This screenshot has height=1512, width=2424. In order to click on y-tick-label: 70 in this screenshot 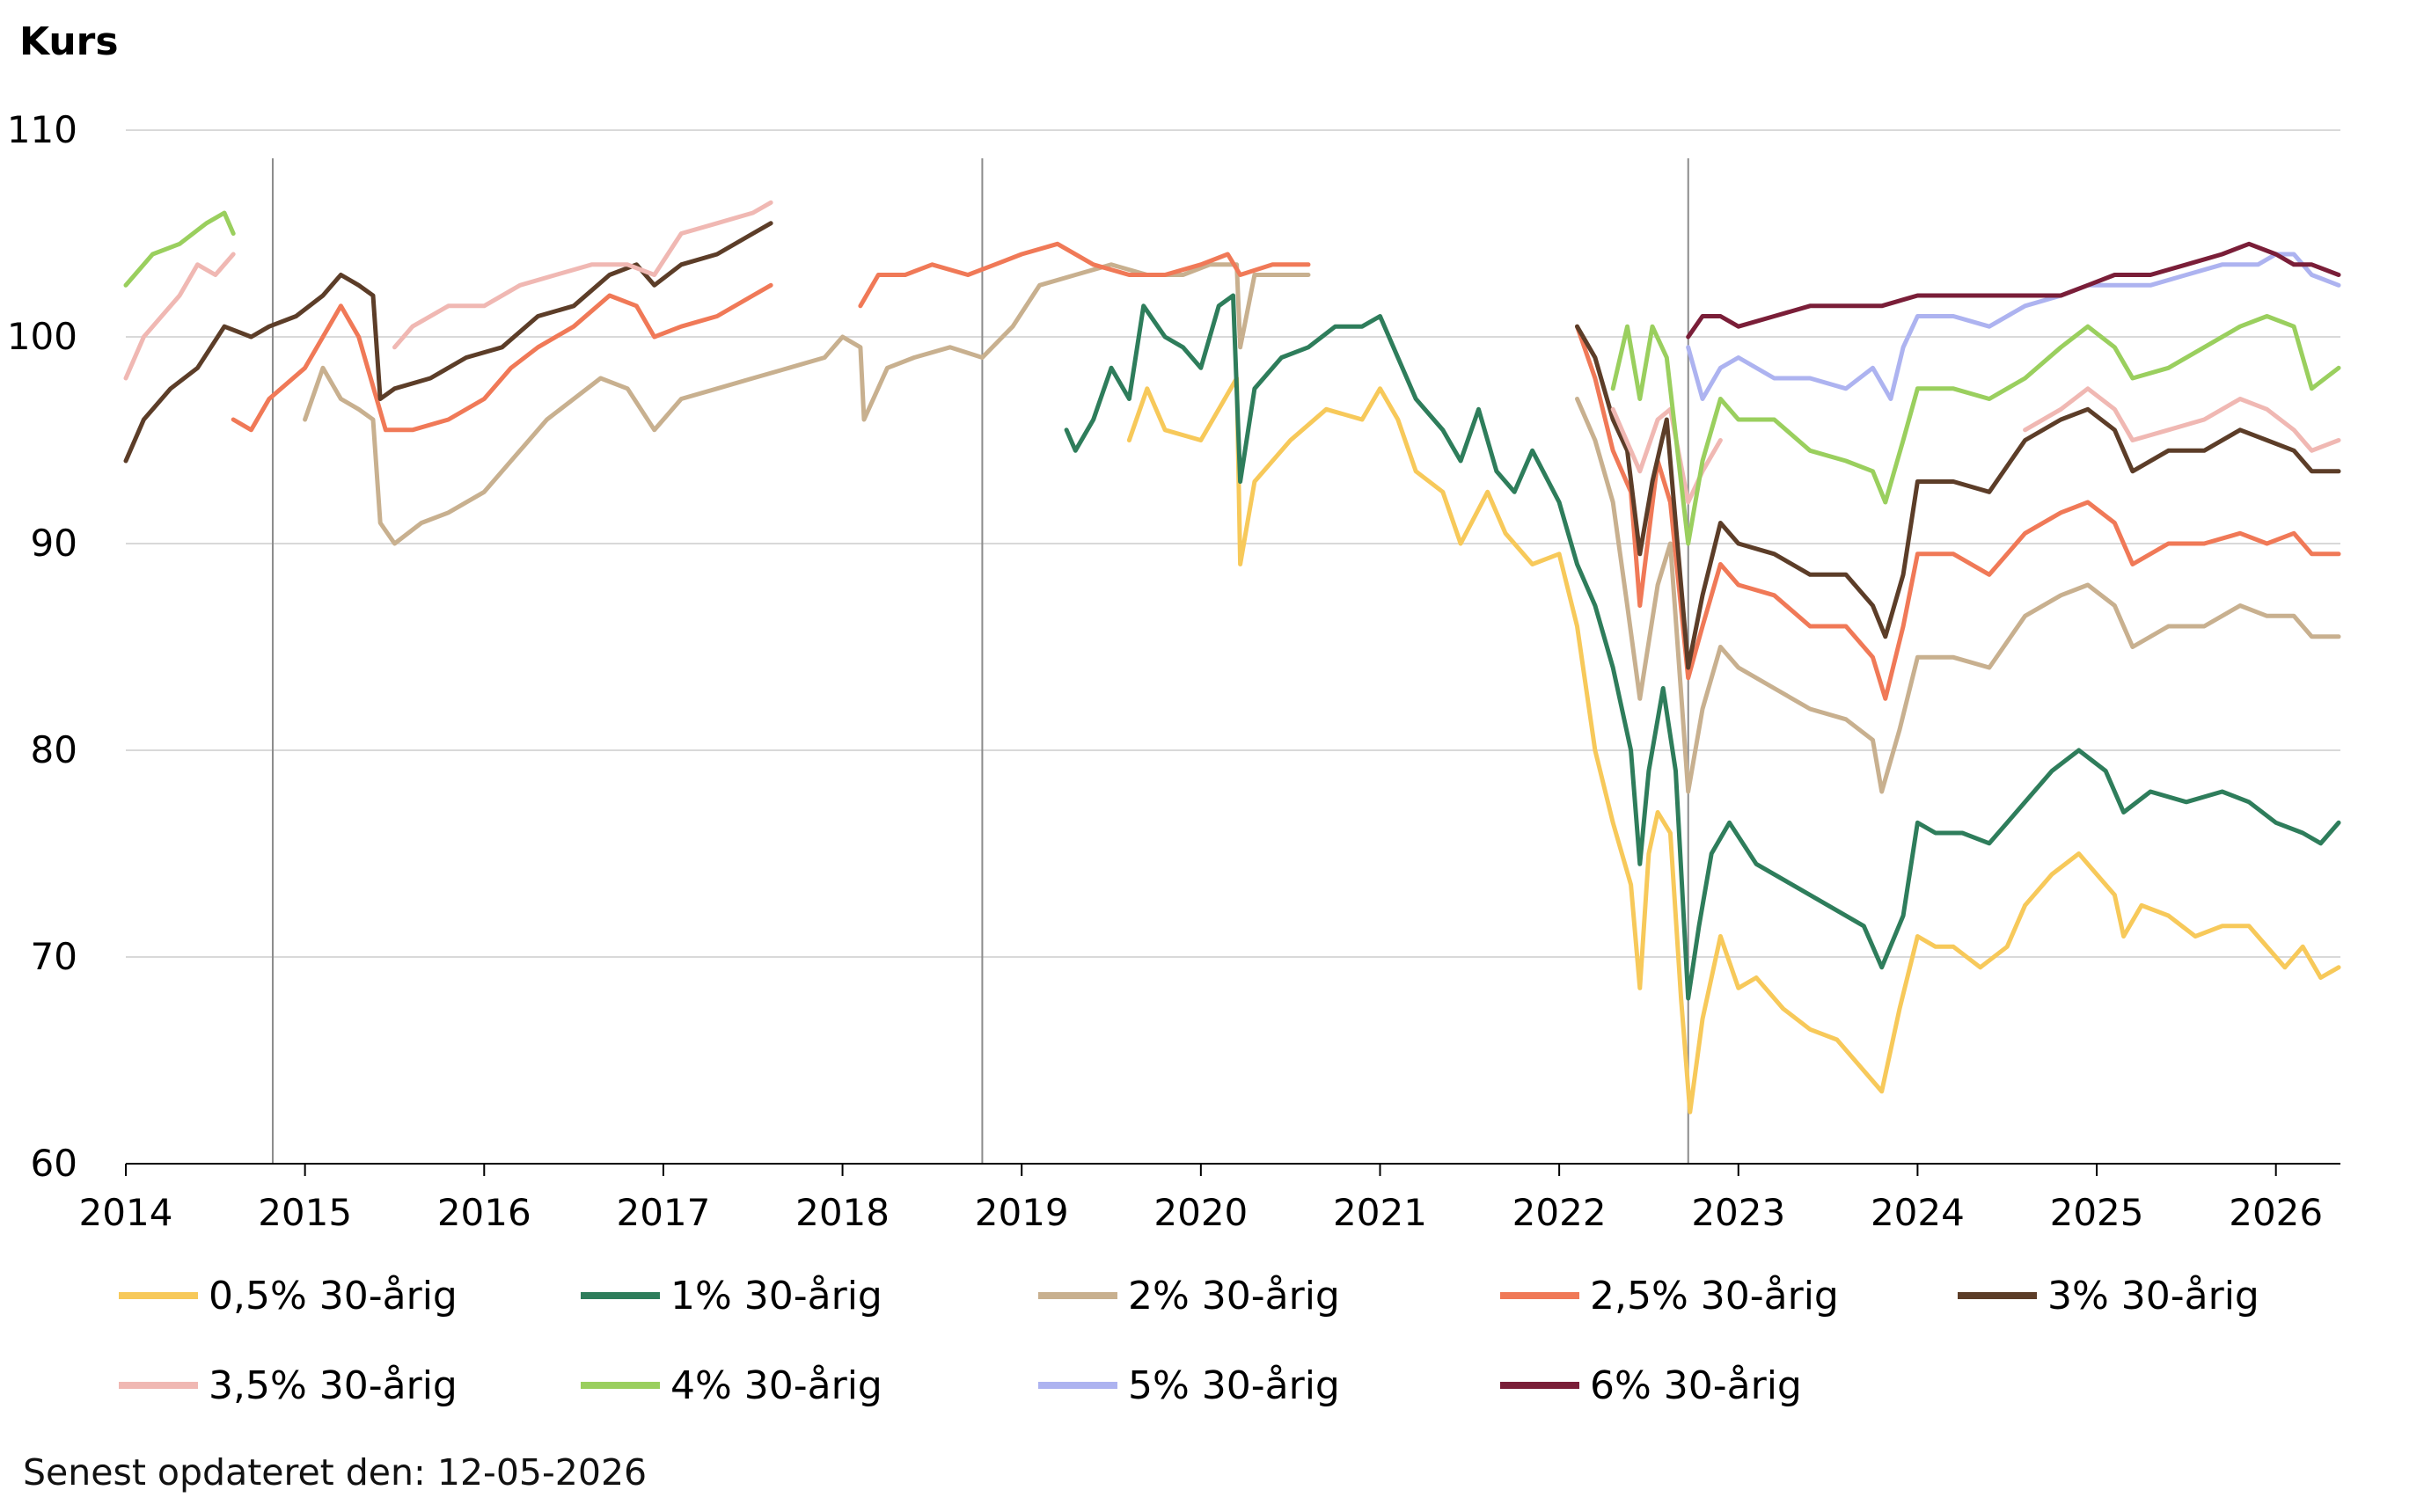, I will do `click(54, 957)`.